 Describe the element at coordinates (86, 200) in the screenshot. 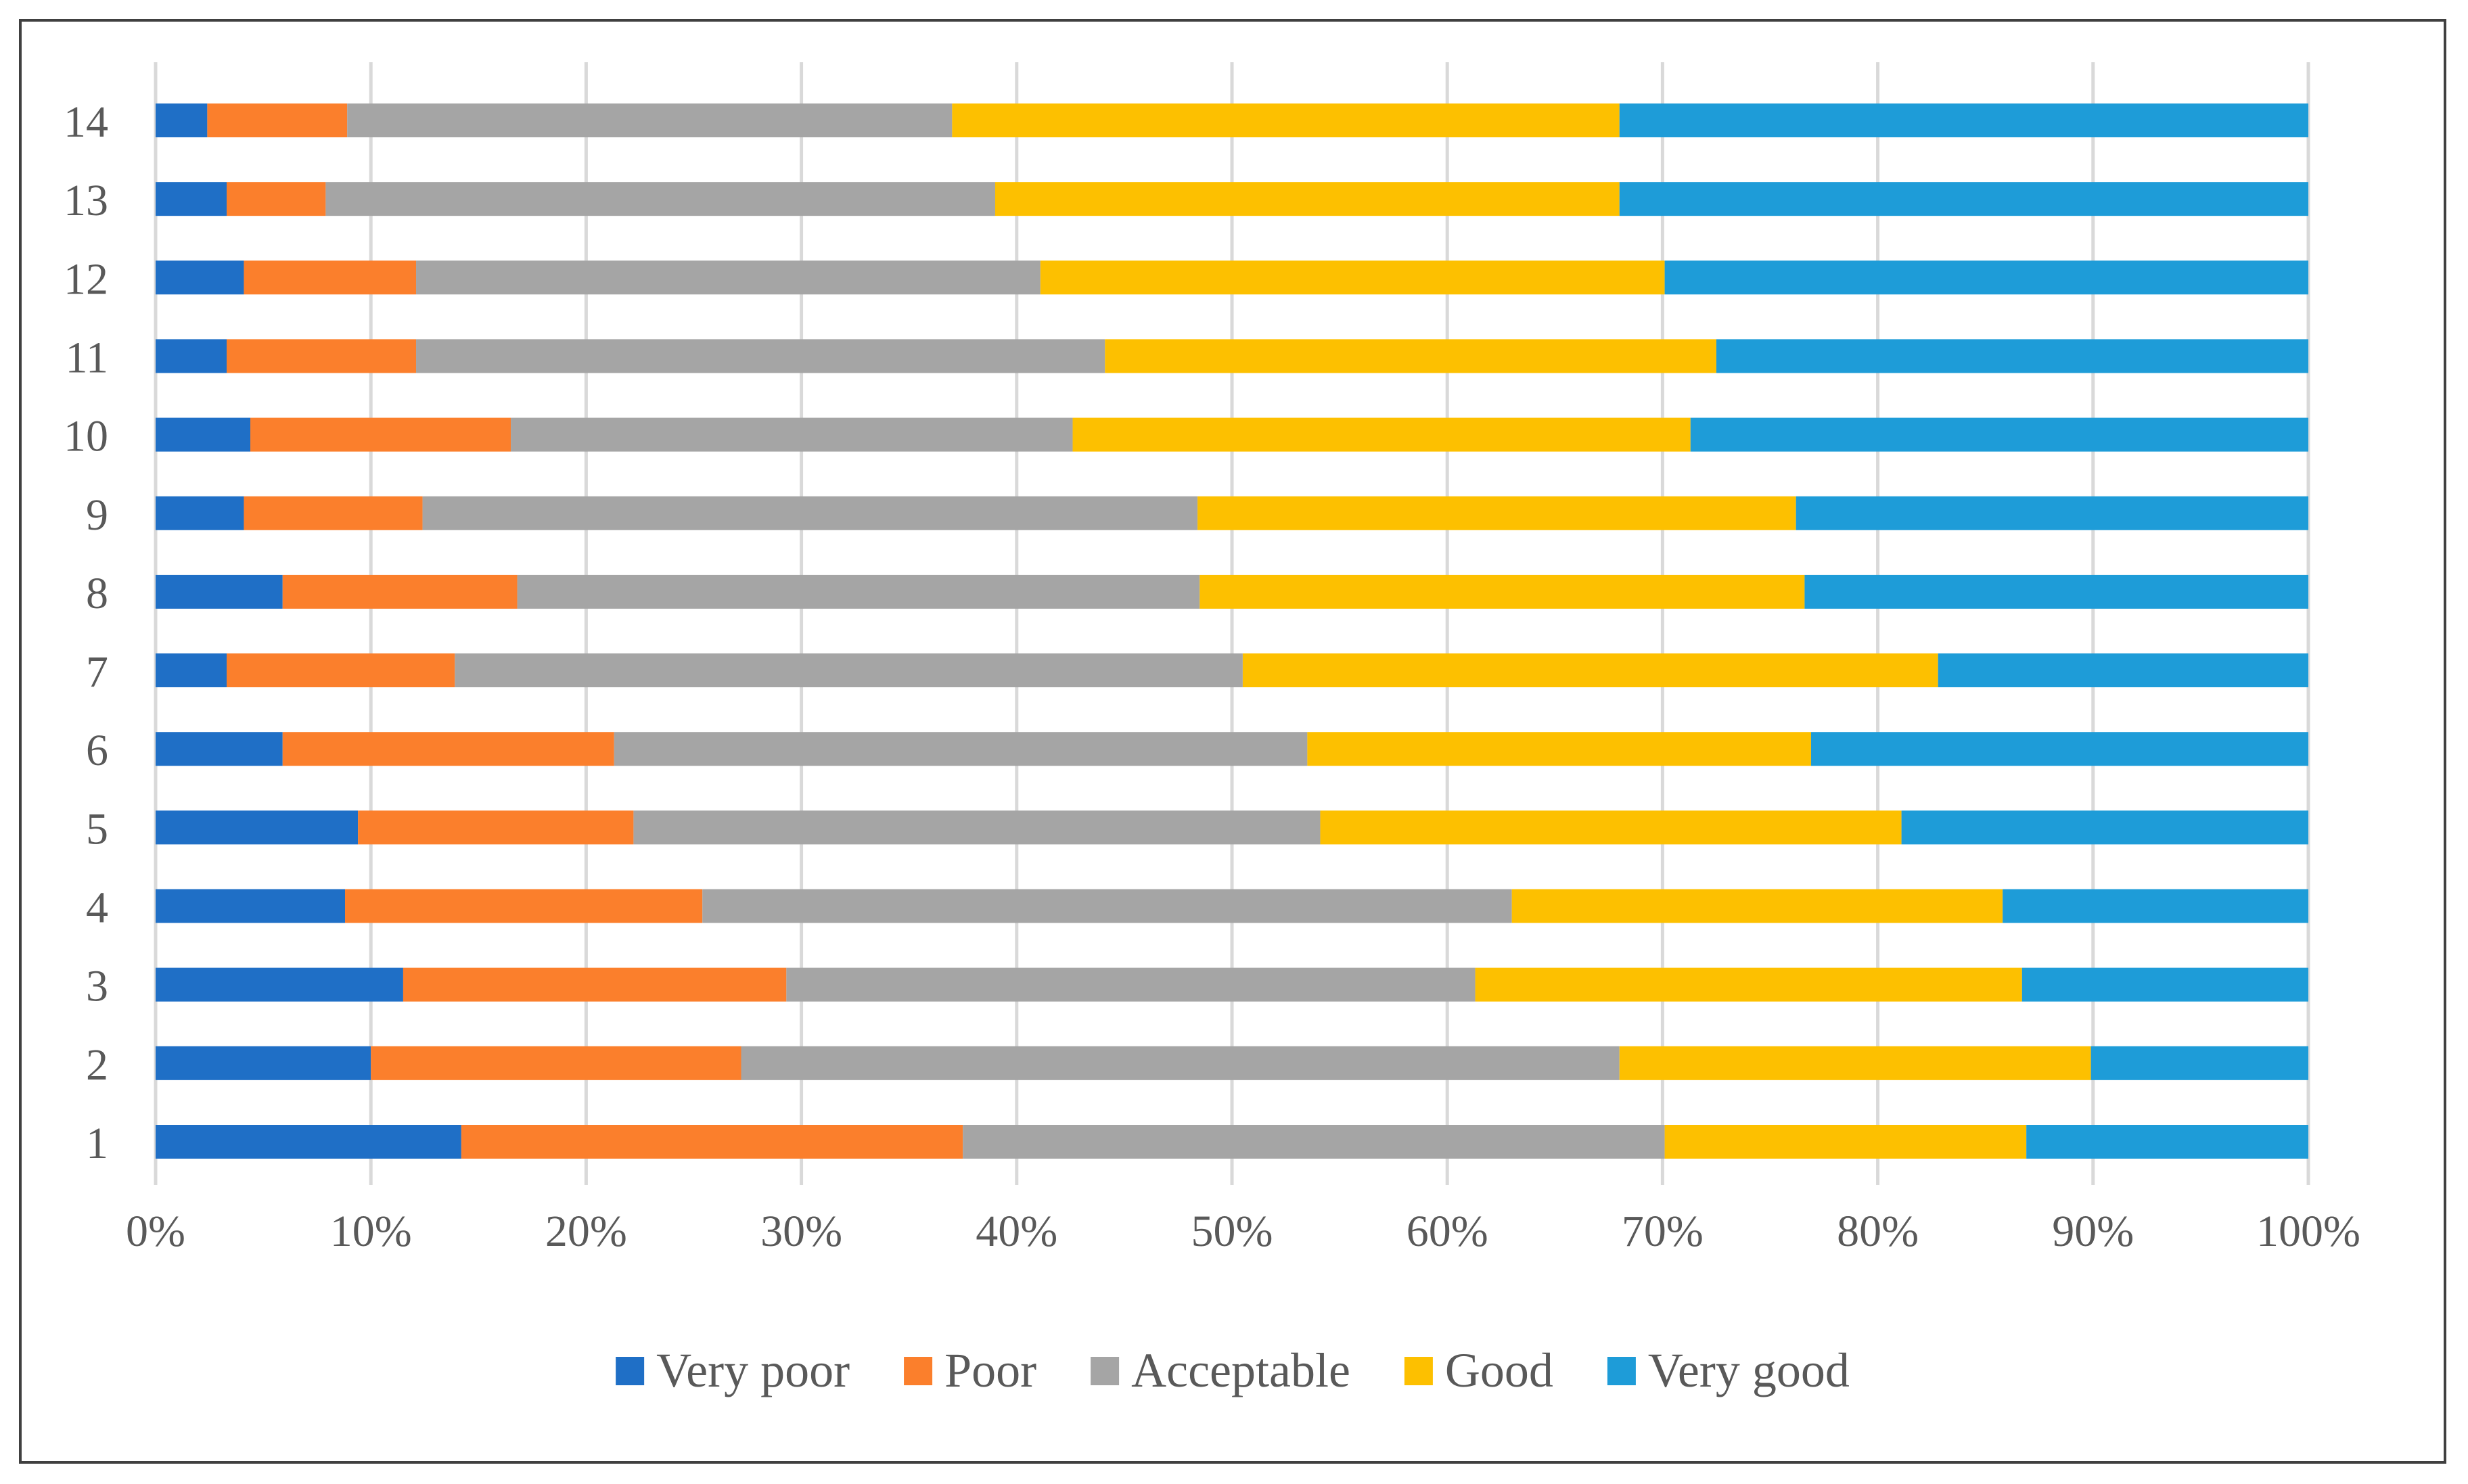

I see `y-tick-label: 13` at that location.